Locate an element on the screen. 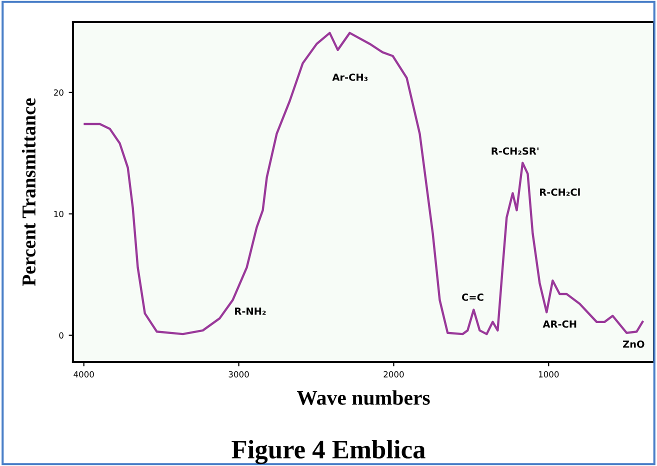 The image size is (657, 466). annotation: R-NH₂ is located at coordinates (250, 311).